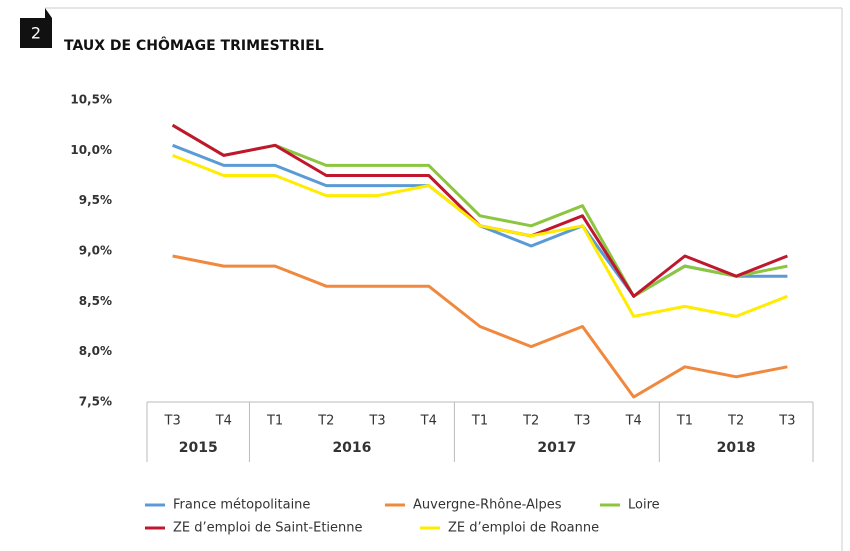  Describe the element at coordinates (95, 301) in the screenshot. I see `y-tick-label: 8,5%` at that location.